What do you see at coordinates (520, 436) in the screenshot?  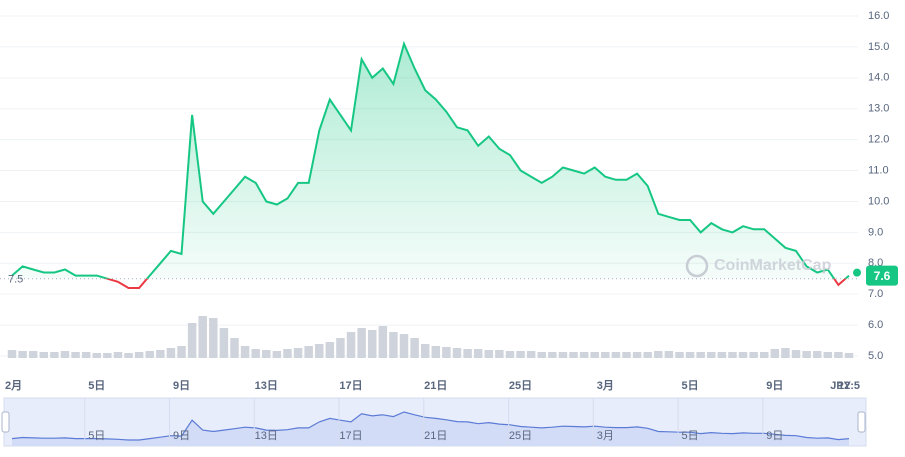 I see `navigator-label: 25日` at bounding box center [520, 436].